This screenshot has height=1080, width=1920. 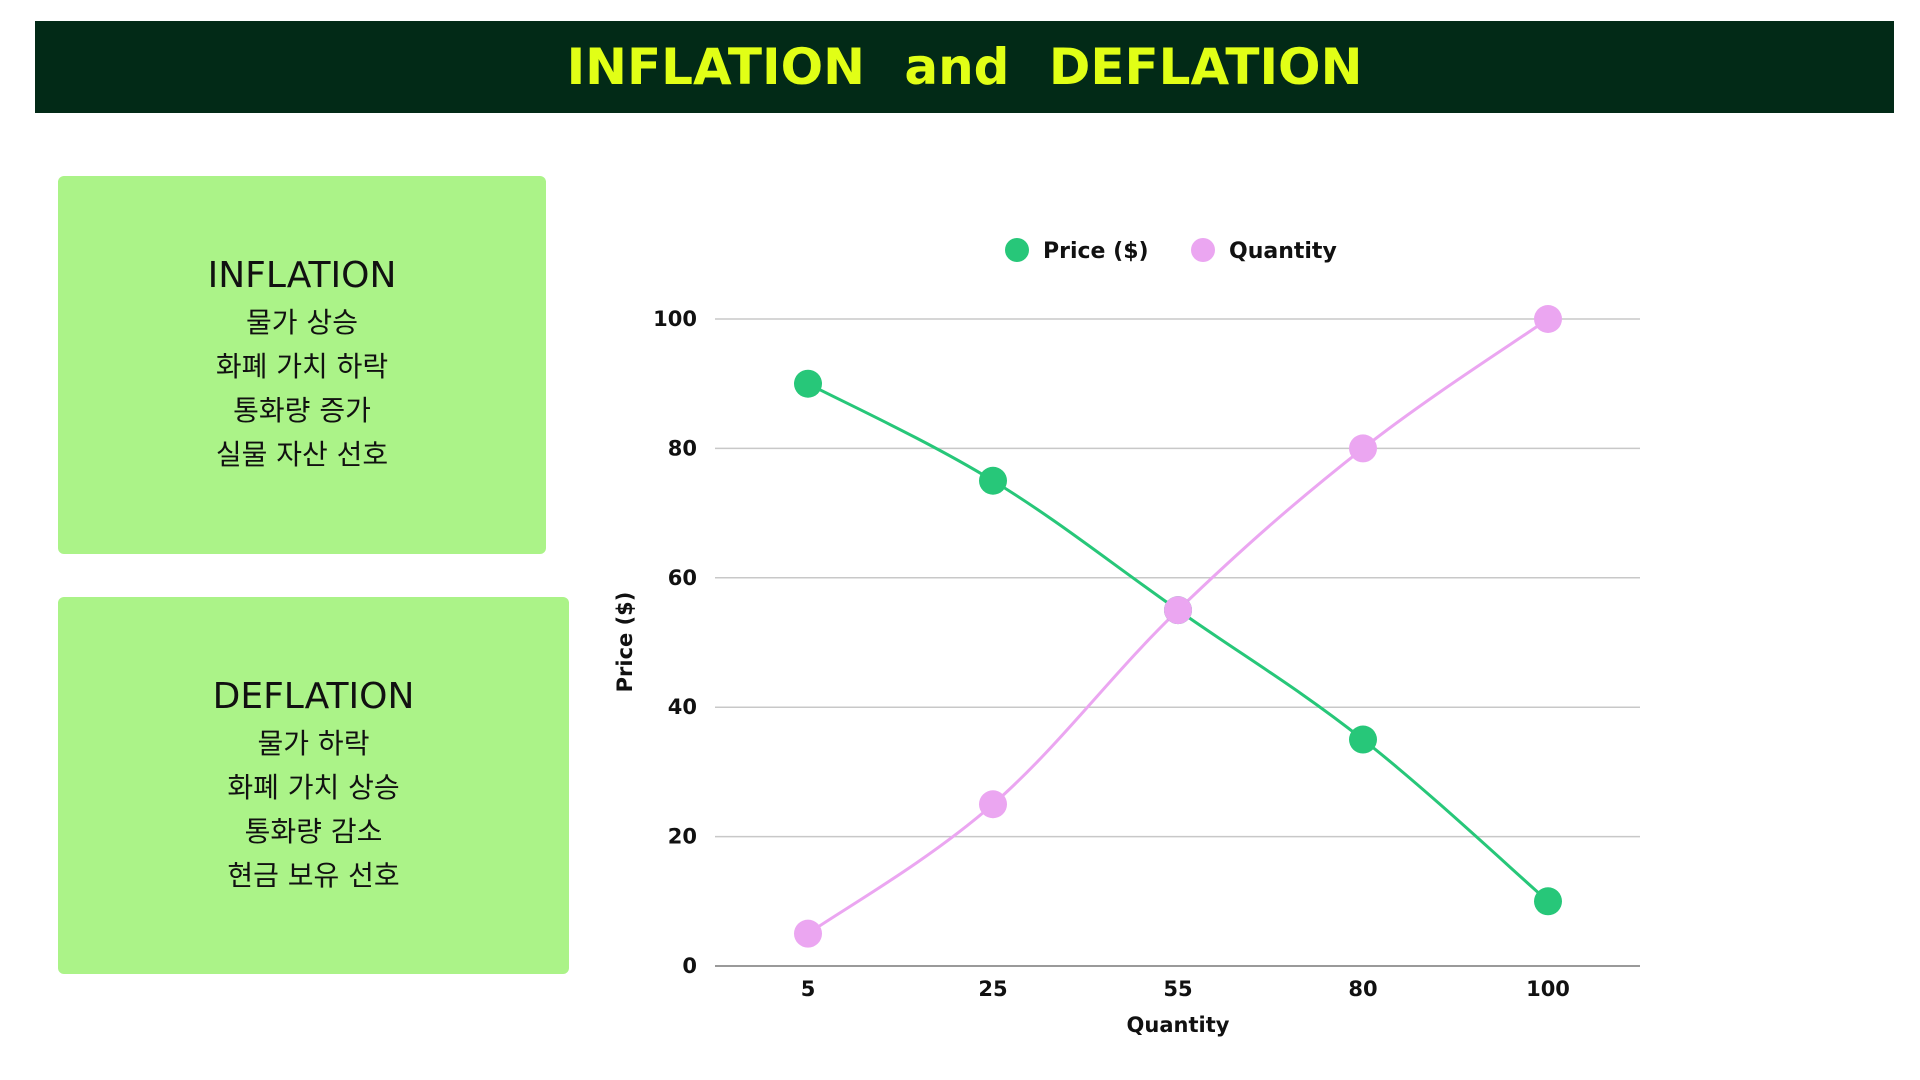 I want to click on deflation-card-line: 현금 보유 선호, so click(x=313, y=875).